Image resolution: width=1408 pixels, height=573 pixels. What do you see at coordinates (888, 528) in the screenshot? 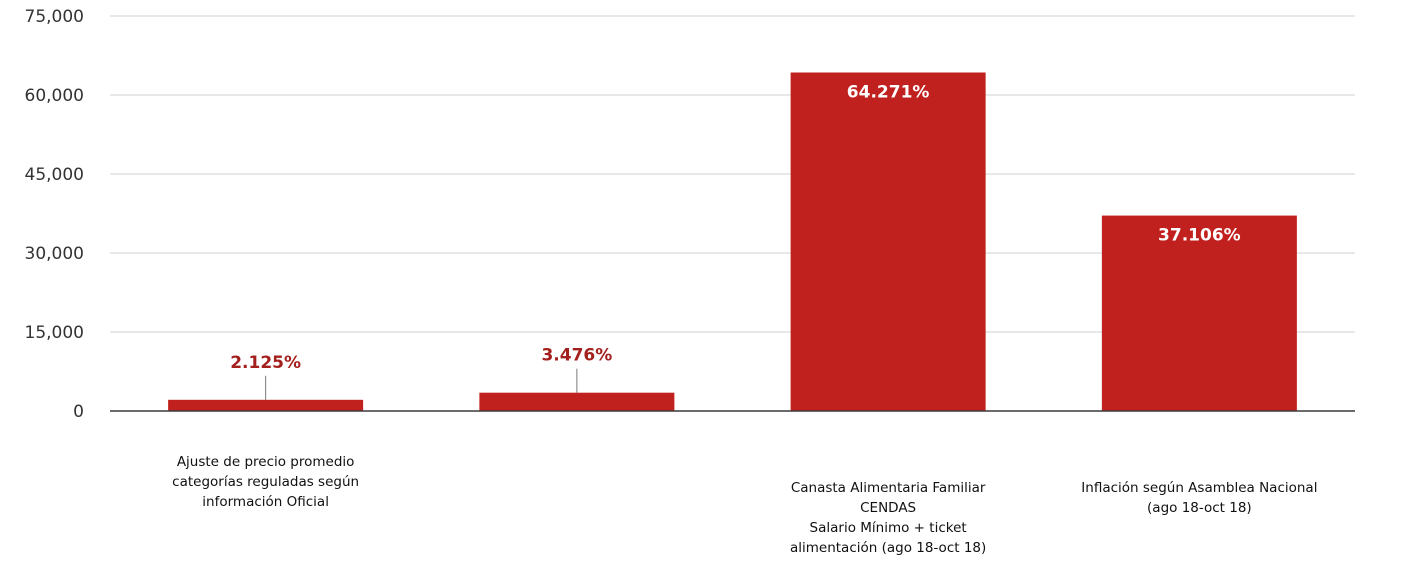
I see `category-label-line: Salario Mínimo + ticket` at bounding box center [888, 528].